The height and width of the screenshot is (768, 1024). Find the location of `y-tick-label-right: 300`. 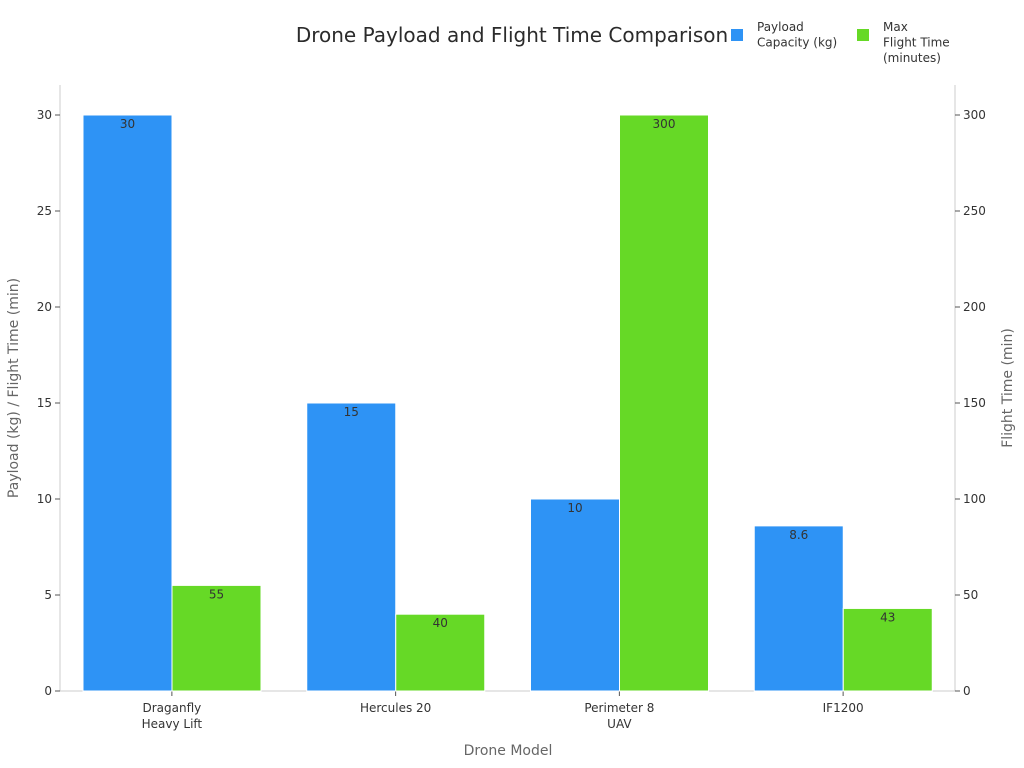

y-tick-label-right: 300 is located at coordinates (974, 115).